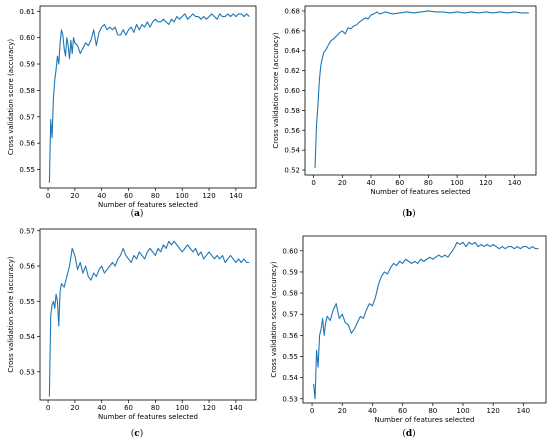  I want to click on y-tick-label: 0.66, so click(292, 31).